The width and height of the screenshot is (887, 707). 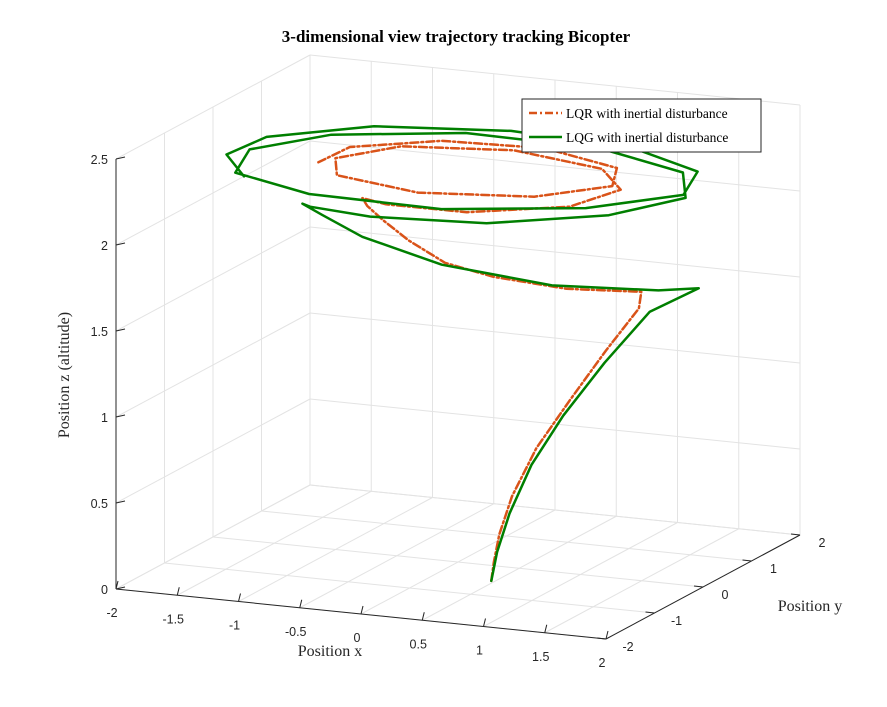 I want to click on legend-label-lqr: LQR with inertial disturbance, so click(x=647, y=113).